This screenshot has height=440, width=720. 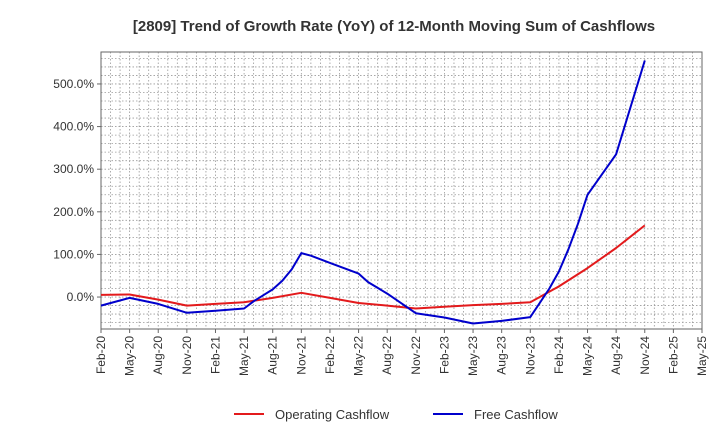 What do you see at coordinates (387, 355) in the screenshot?
I see `x-tick-label: Aug-22` at bounding box center [387, 355].